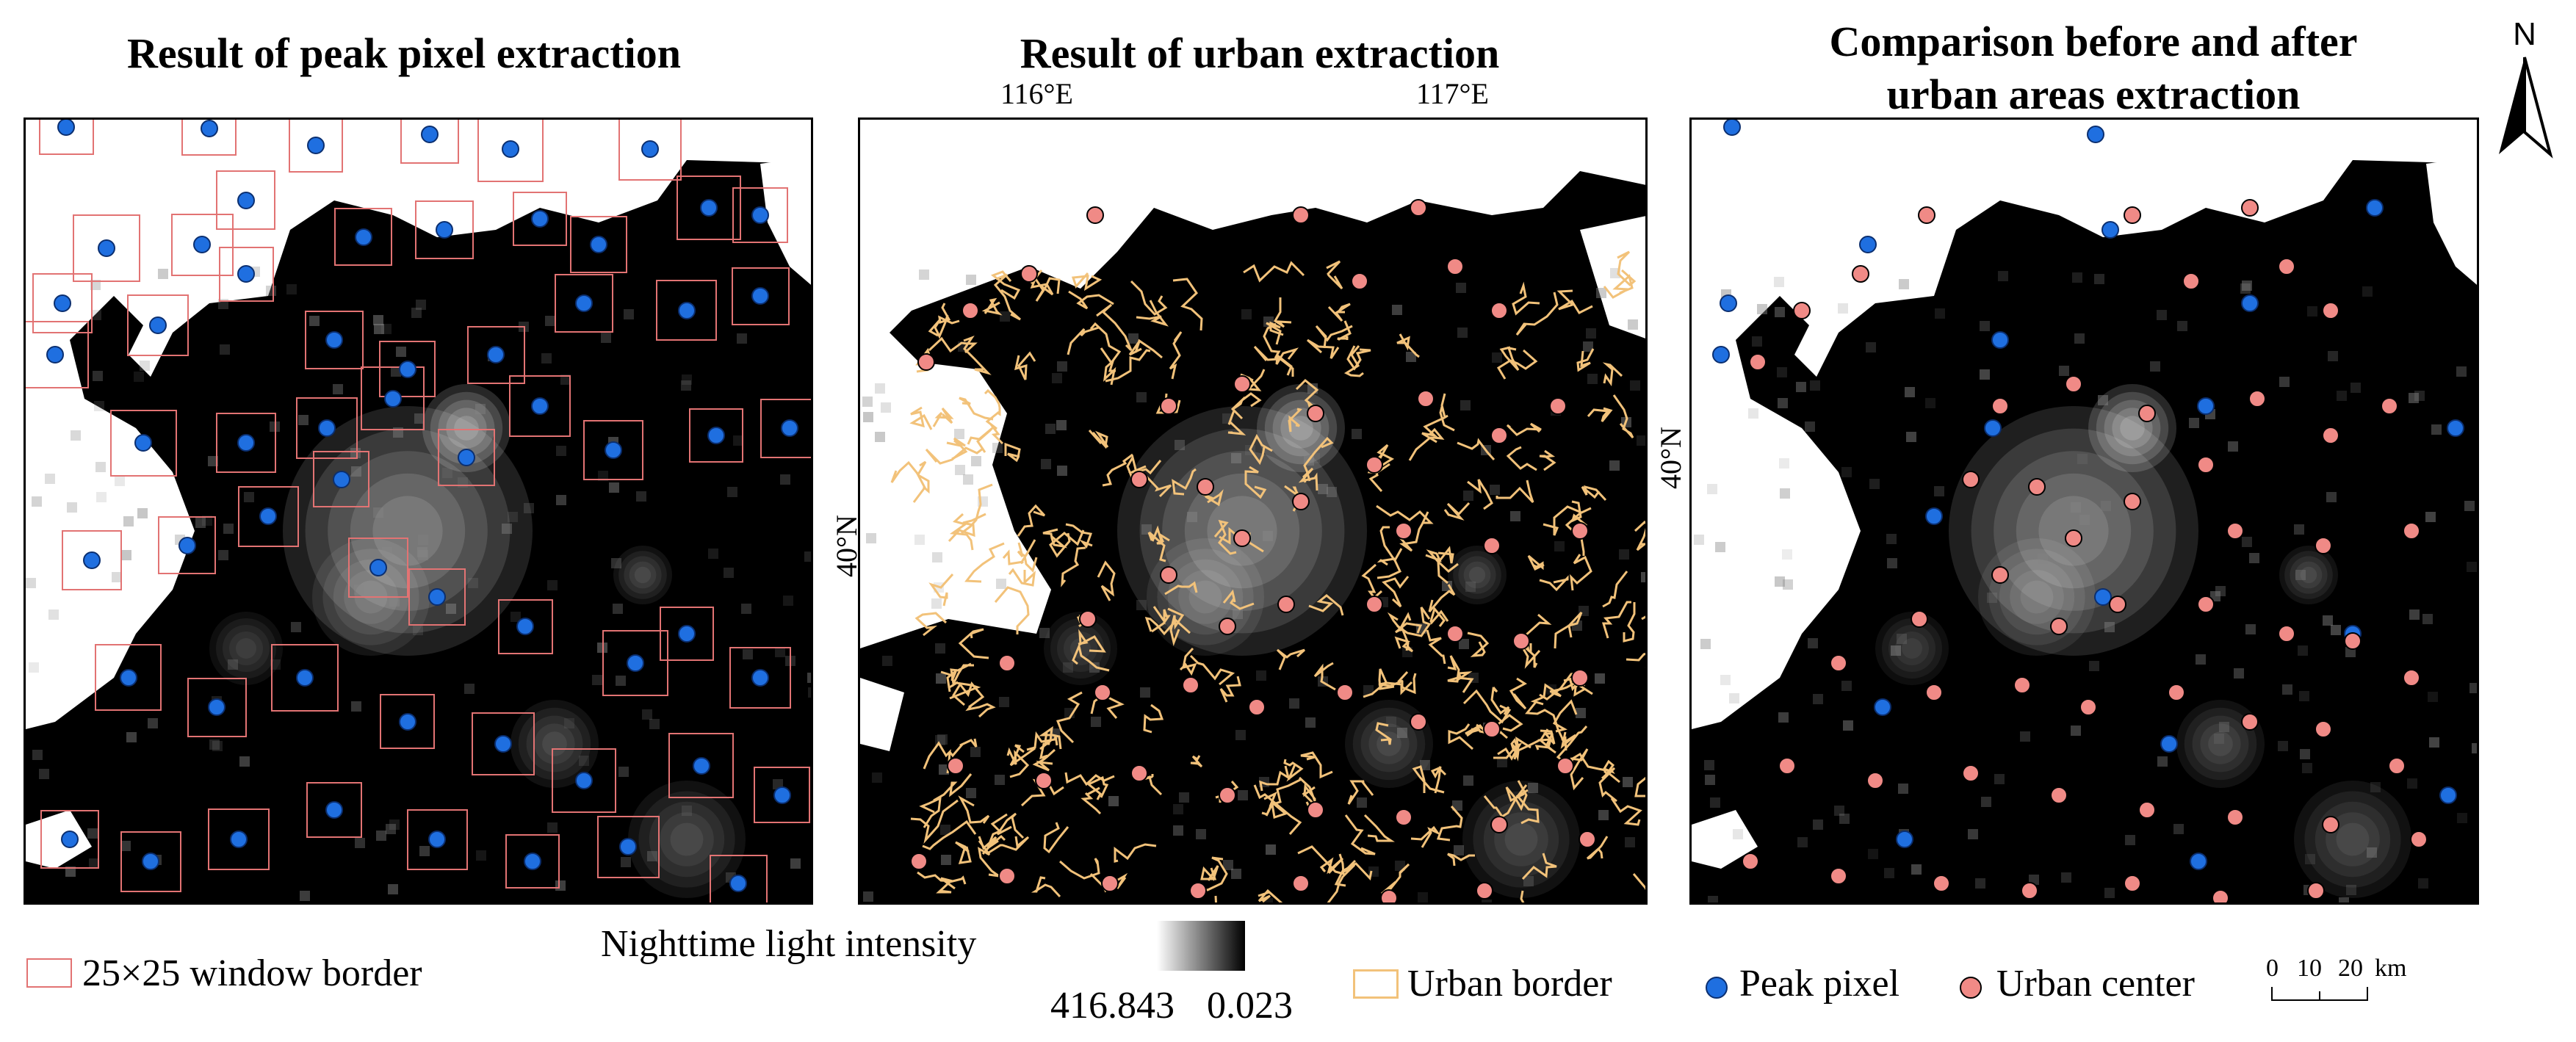 The width and height of the screenshot is (2576, 1042). What do you see at coordinates (2350, 968) in the screenshot?
I see `scale-label-20: 20` at bounding box center [2350, 968].